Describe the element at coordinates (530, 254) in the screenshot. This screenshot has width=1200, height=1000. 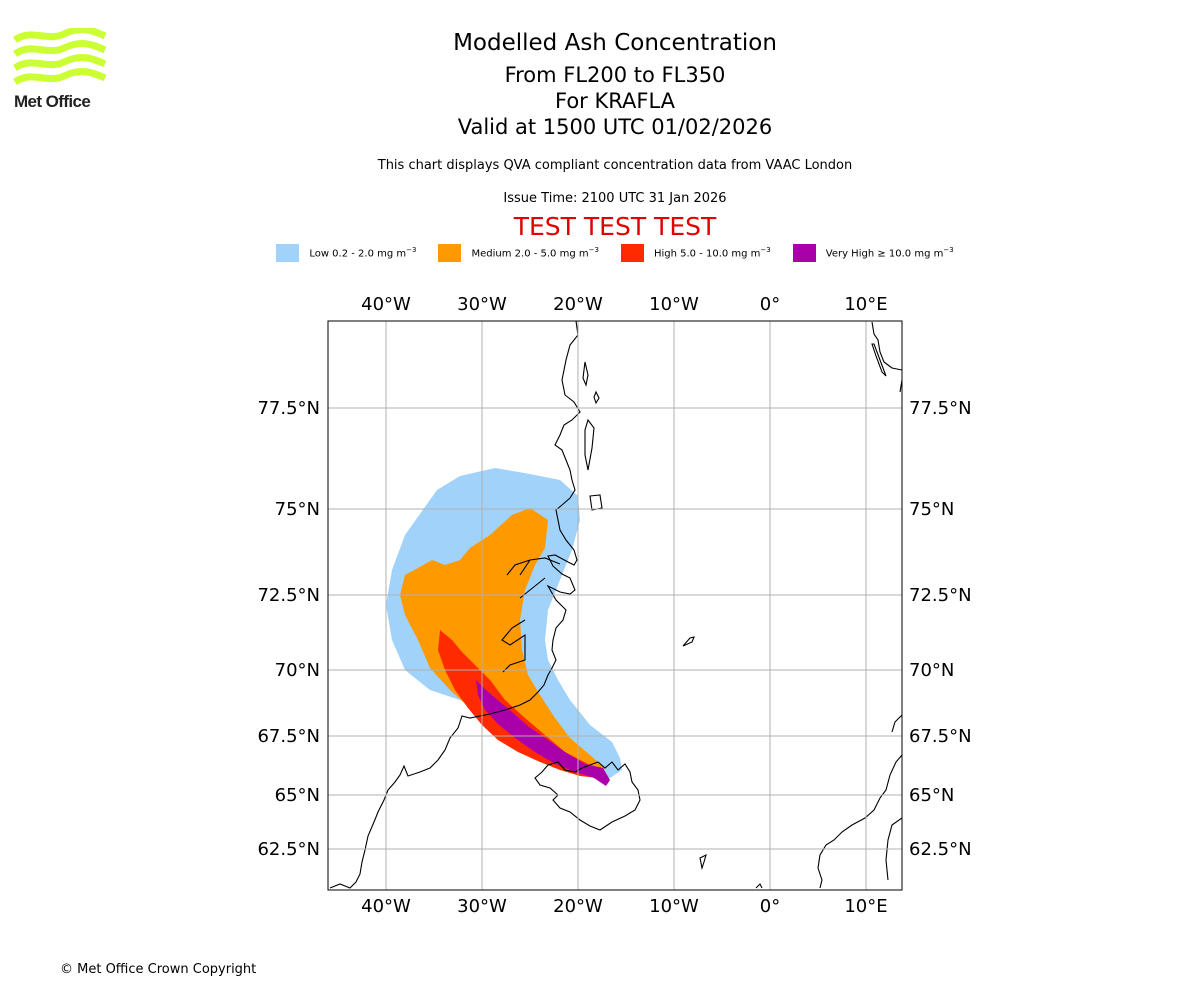
I see `legend-label-medium: Medium 2.0 - 5.0 mg m` at that location.